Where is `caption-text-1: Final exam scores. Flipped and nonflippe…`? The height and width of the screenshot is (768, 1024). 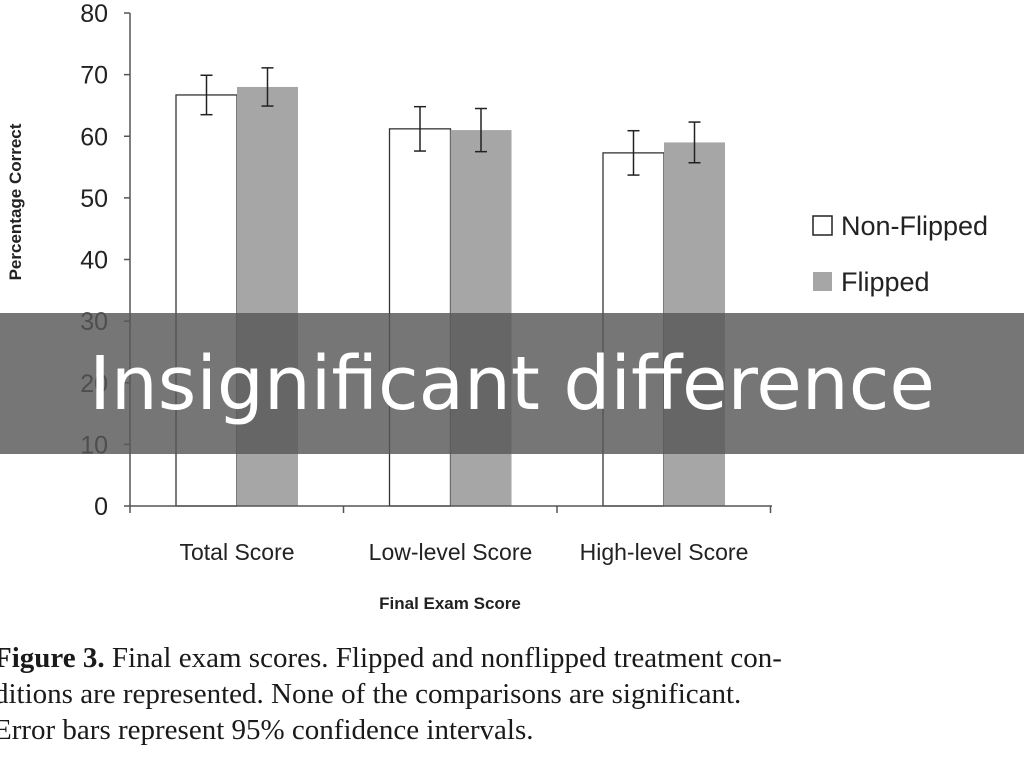 caption-text-1: Final exam scores. Flipped and nonflippe… is located at coordinates (443, 658).